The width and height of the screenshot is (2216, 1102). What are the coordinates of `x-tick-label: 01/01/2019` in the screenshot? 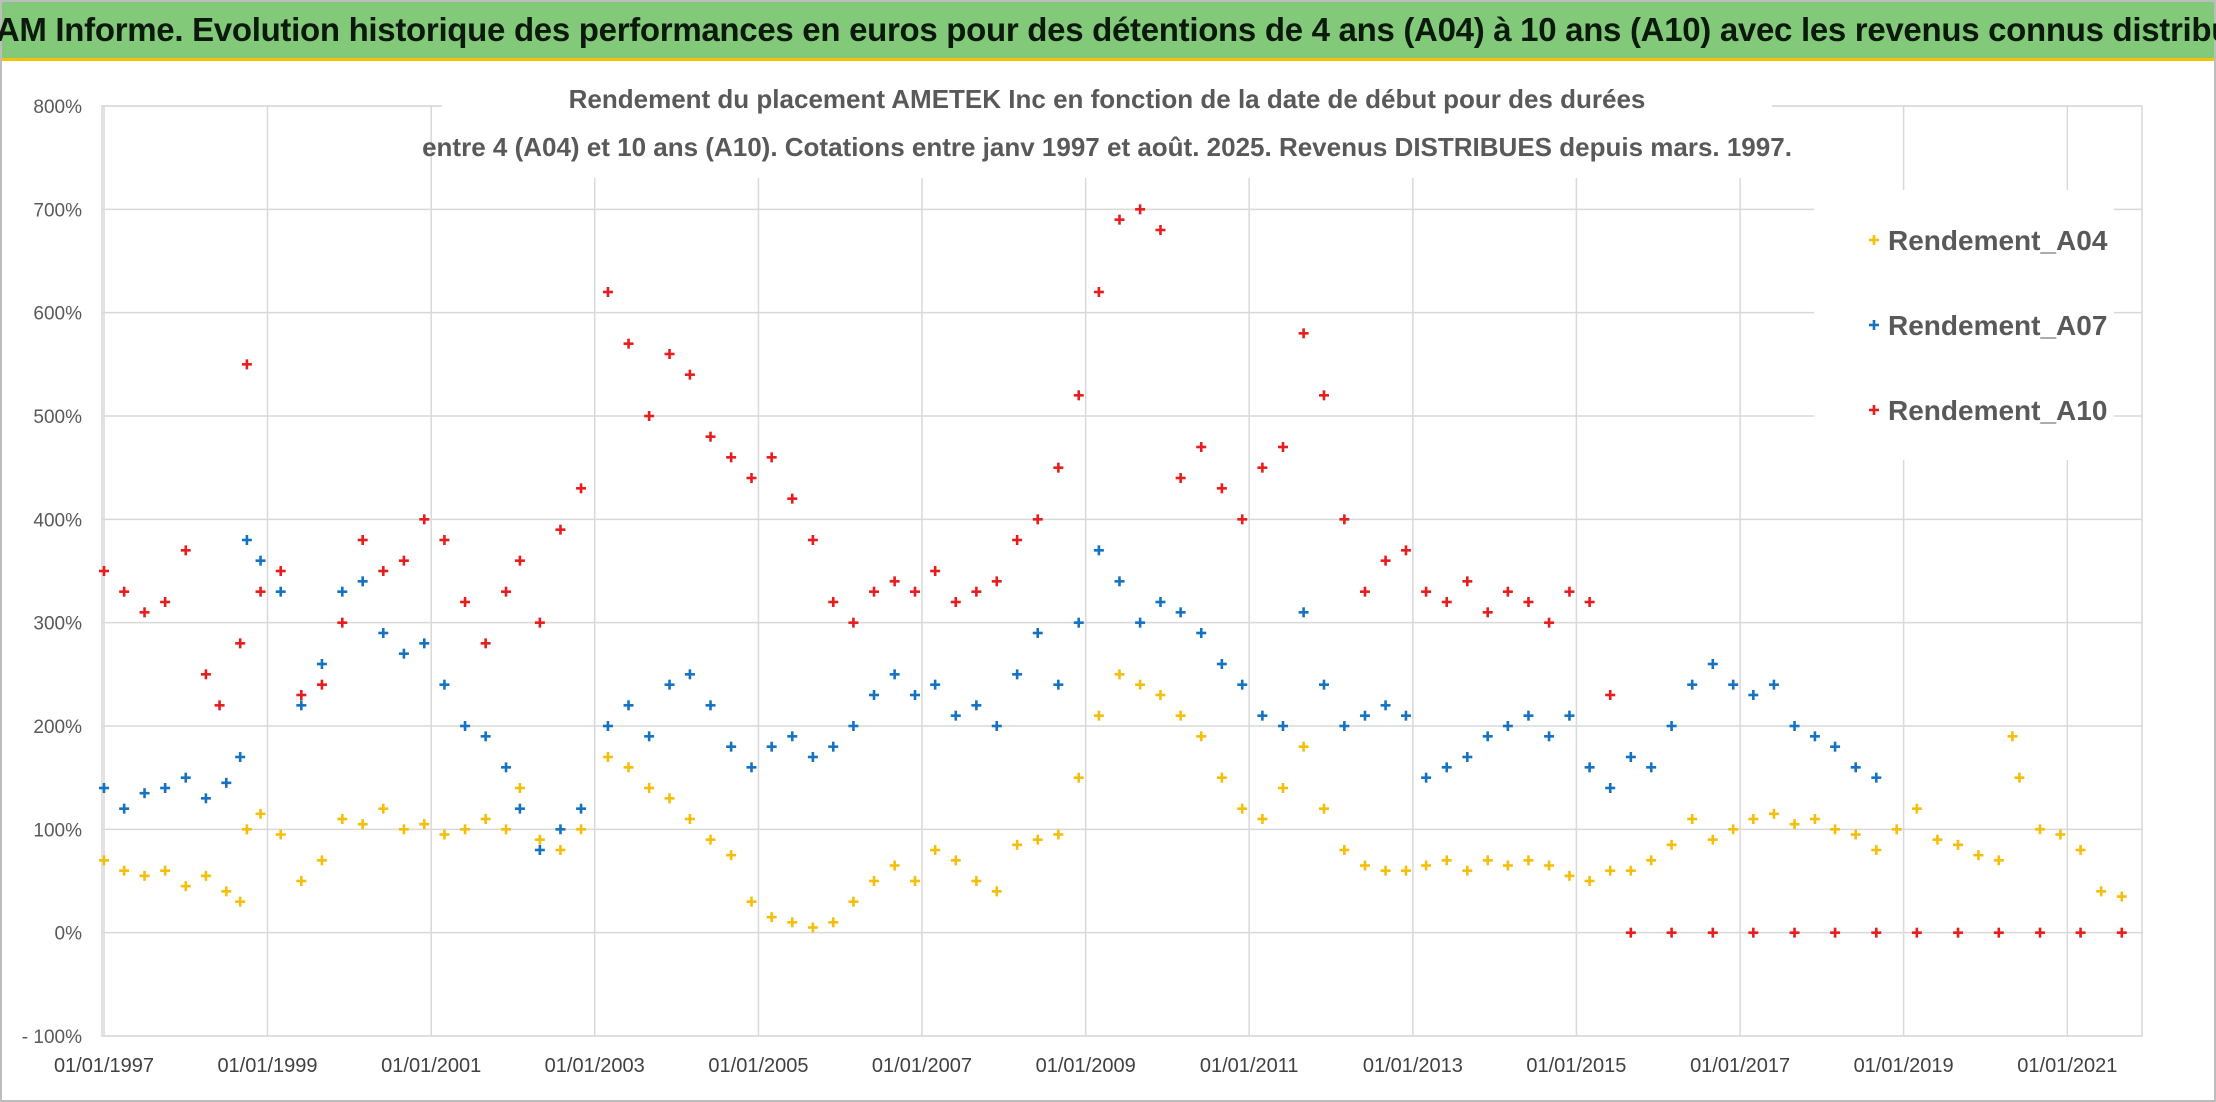 It's located at (1904, 1066).